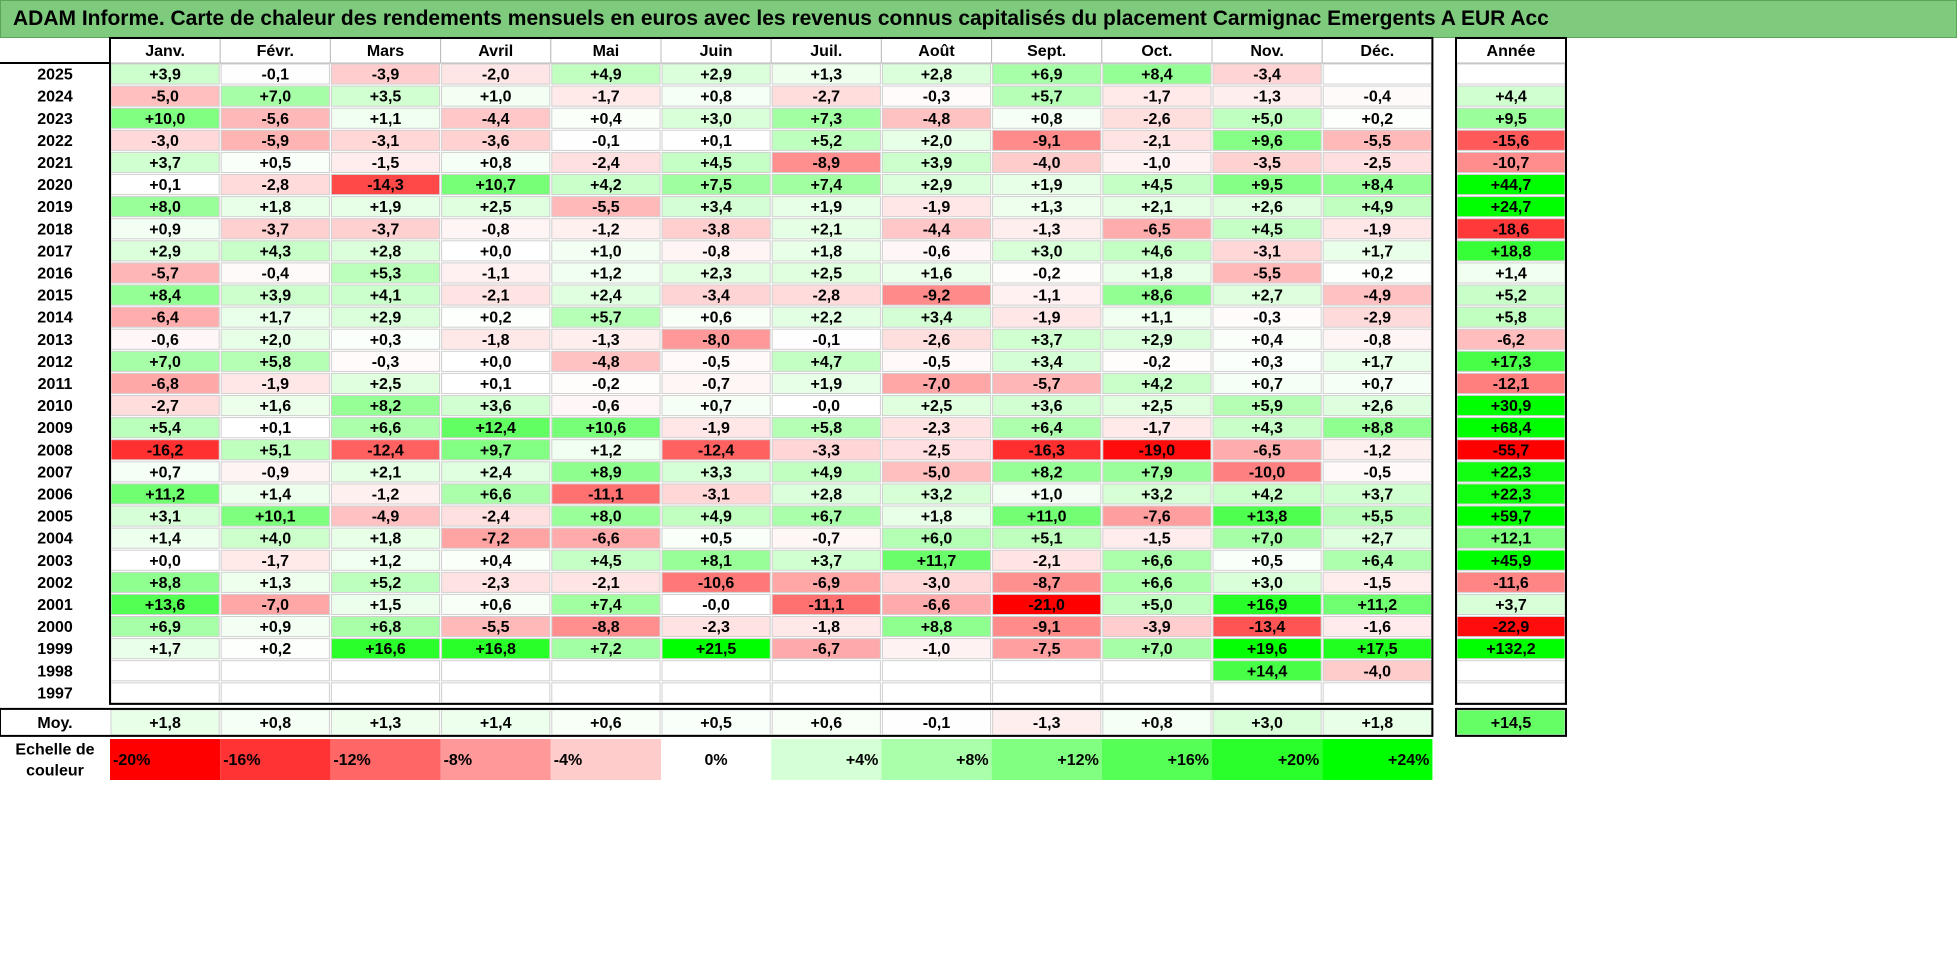 This screenshot has width=1959, height=978. What do you see at coordinates (496, 583) in the screenshot?
I see `cell-value: -2,3` at bounding box center [496, 583].